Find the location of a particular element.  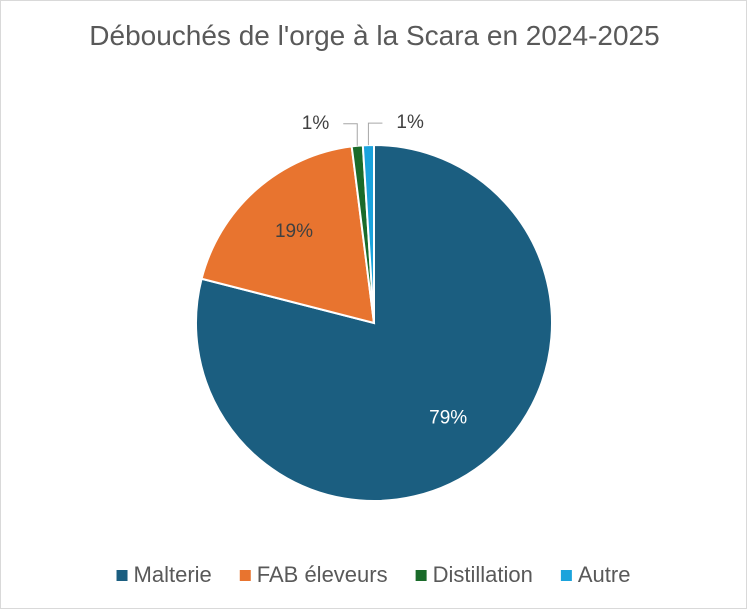

legend-label: Autre is located at coordinates (604, 574).